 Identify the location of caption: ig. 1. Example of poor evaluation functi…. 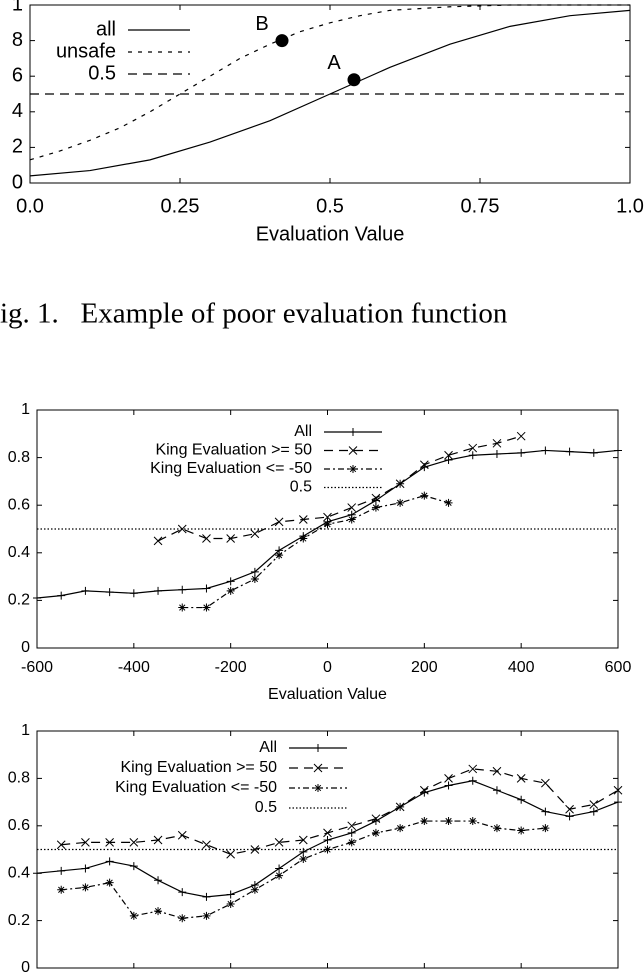
(254, 314).